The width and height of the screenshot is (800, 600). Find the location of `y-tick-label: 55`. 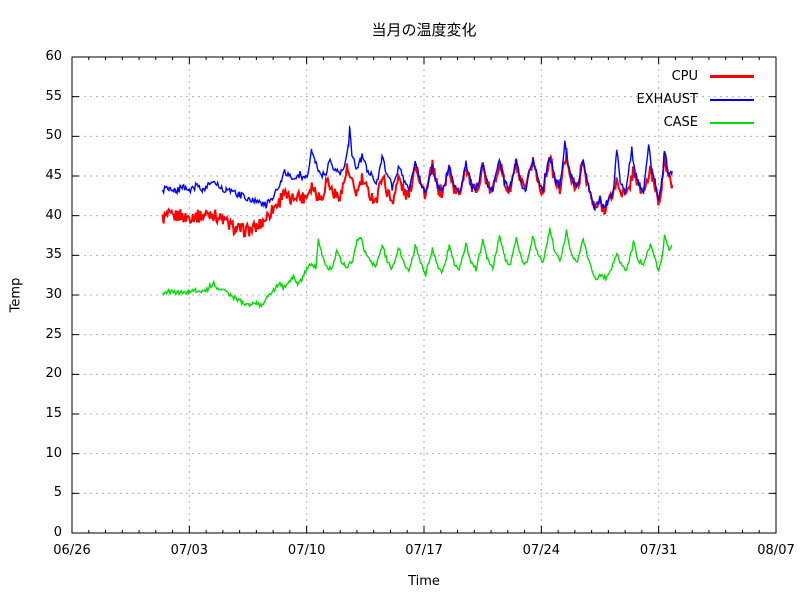

y-tick-label: 55 is located at coordinates (53, 96).